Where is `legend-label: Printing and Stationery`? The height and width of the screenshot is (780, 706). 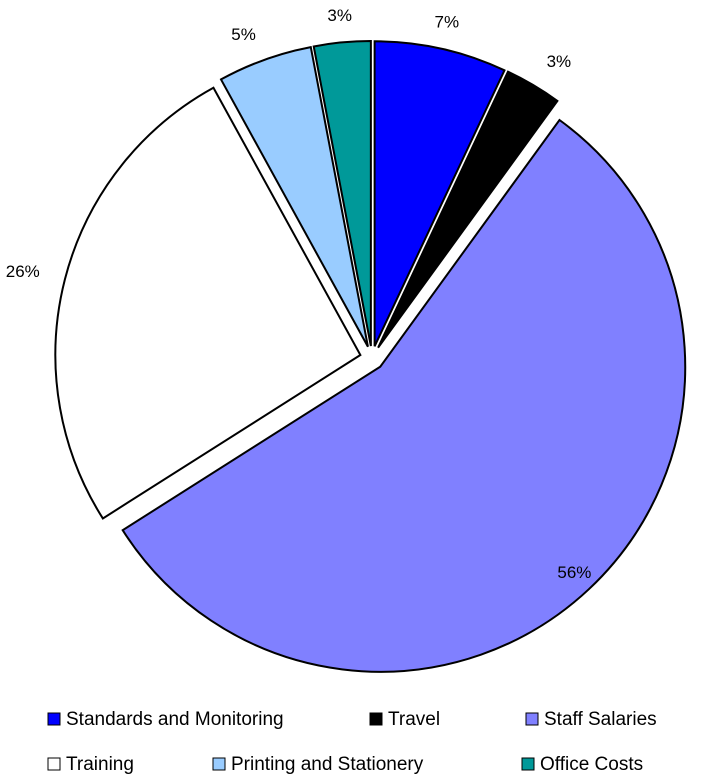 legend-label: Printing and Stationery is located at coordinates (327, 764).